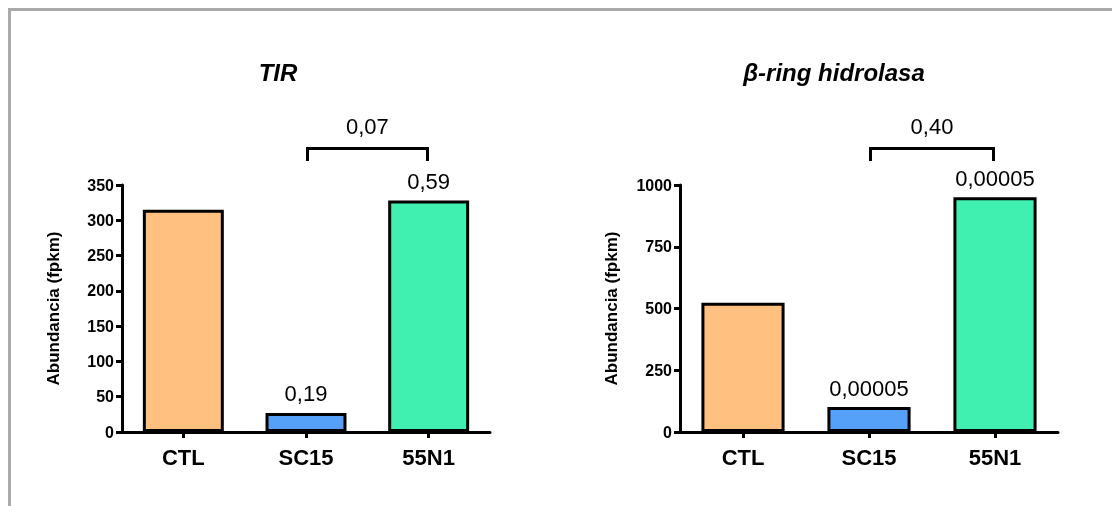 This screenshot has height=506, width=1112. I want to click on y-tick-label: 50, so click(105, 397).